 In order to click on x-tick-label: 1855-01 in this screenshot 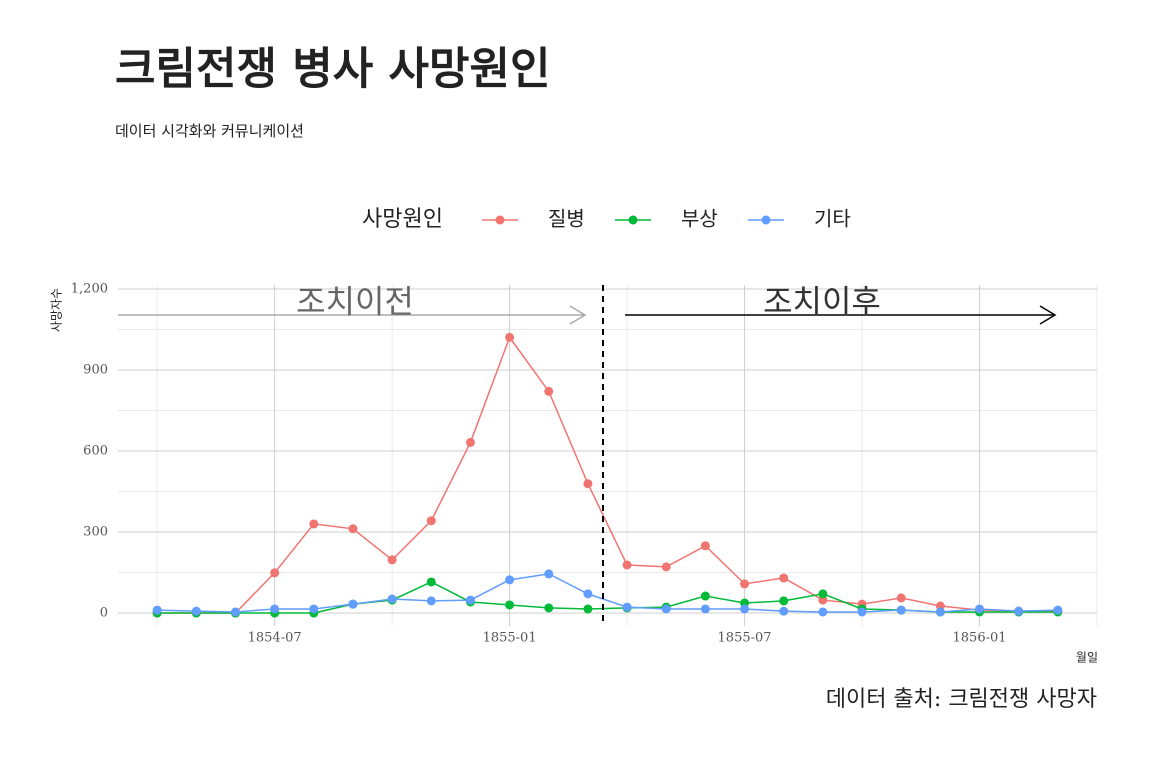, I will do `click(510, 638)`.